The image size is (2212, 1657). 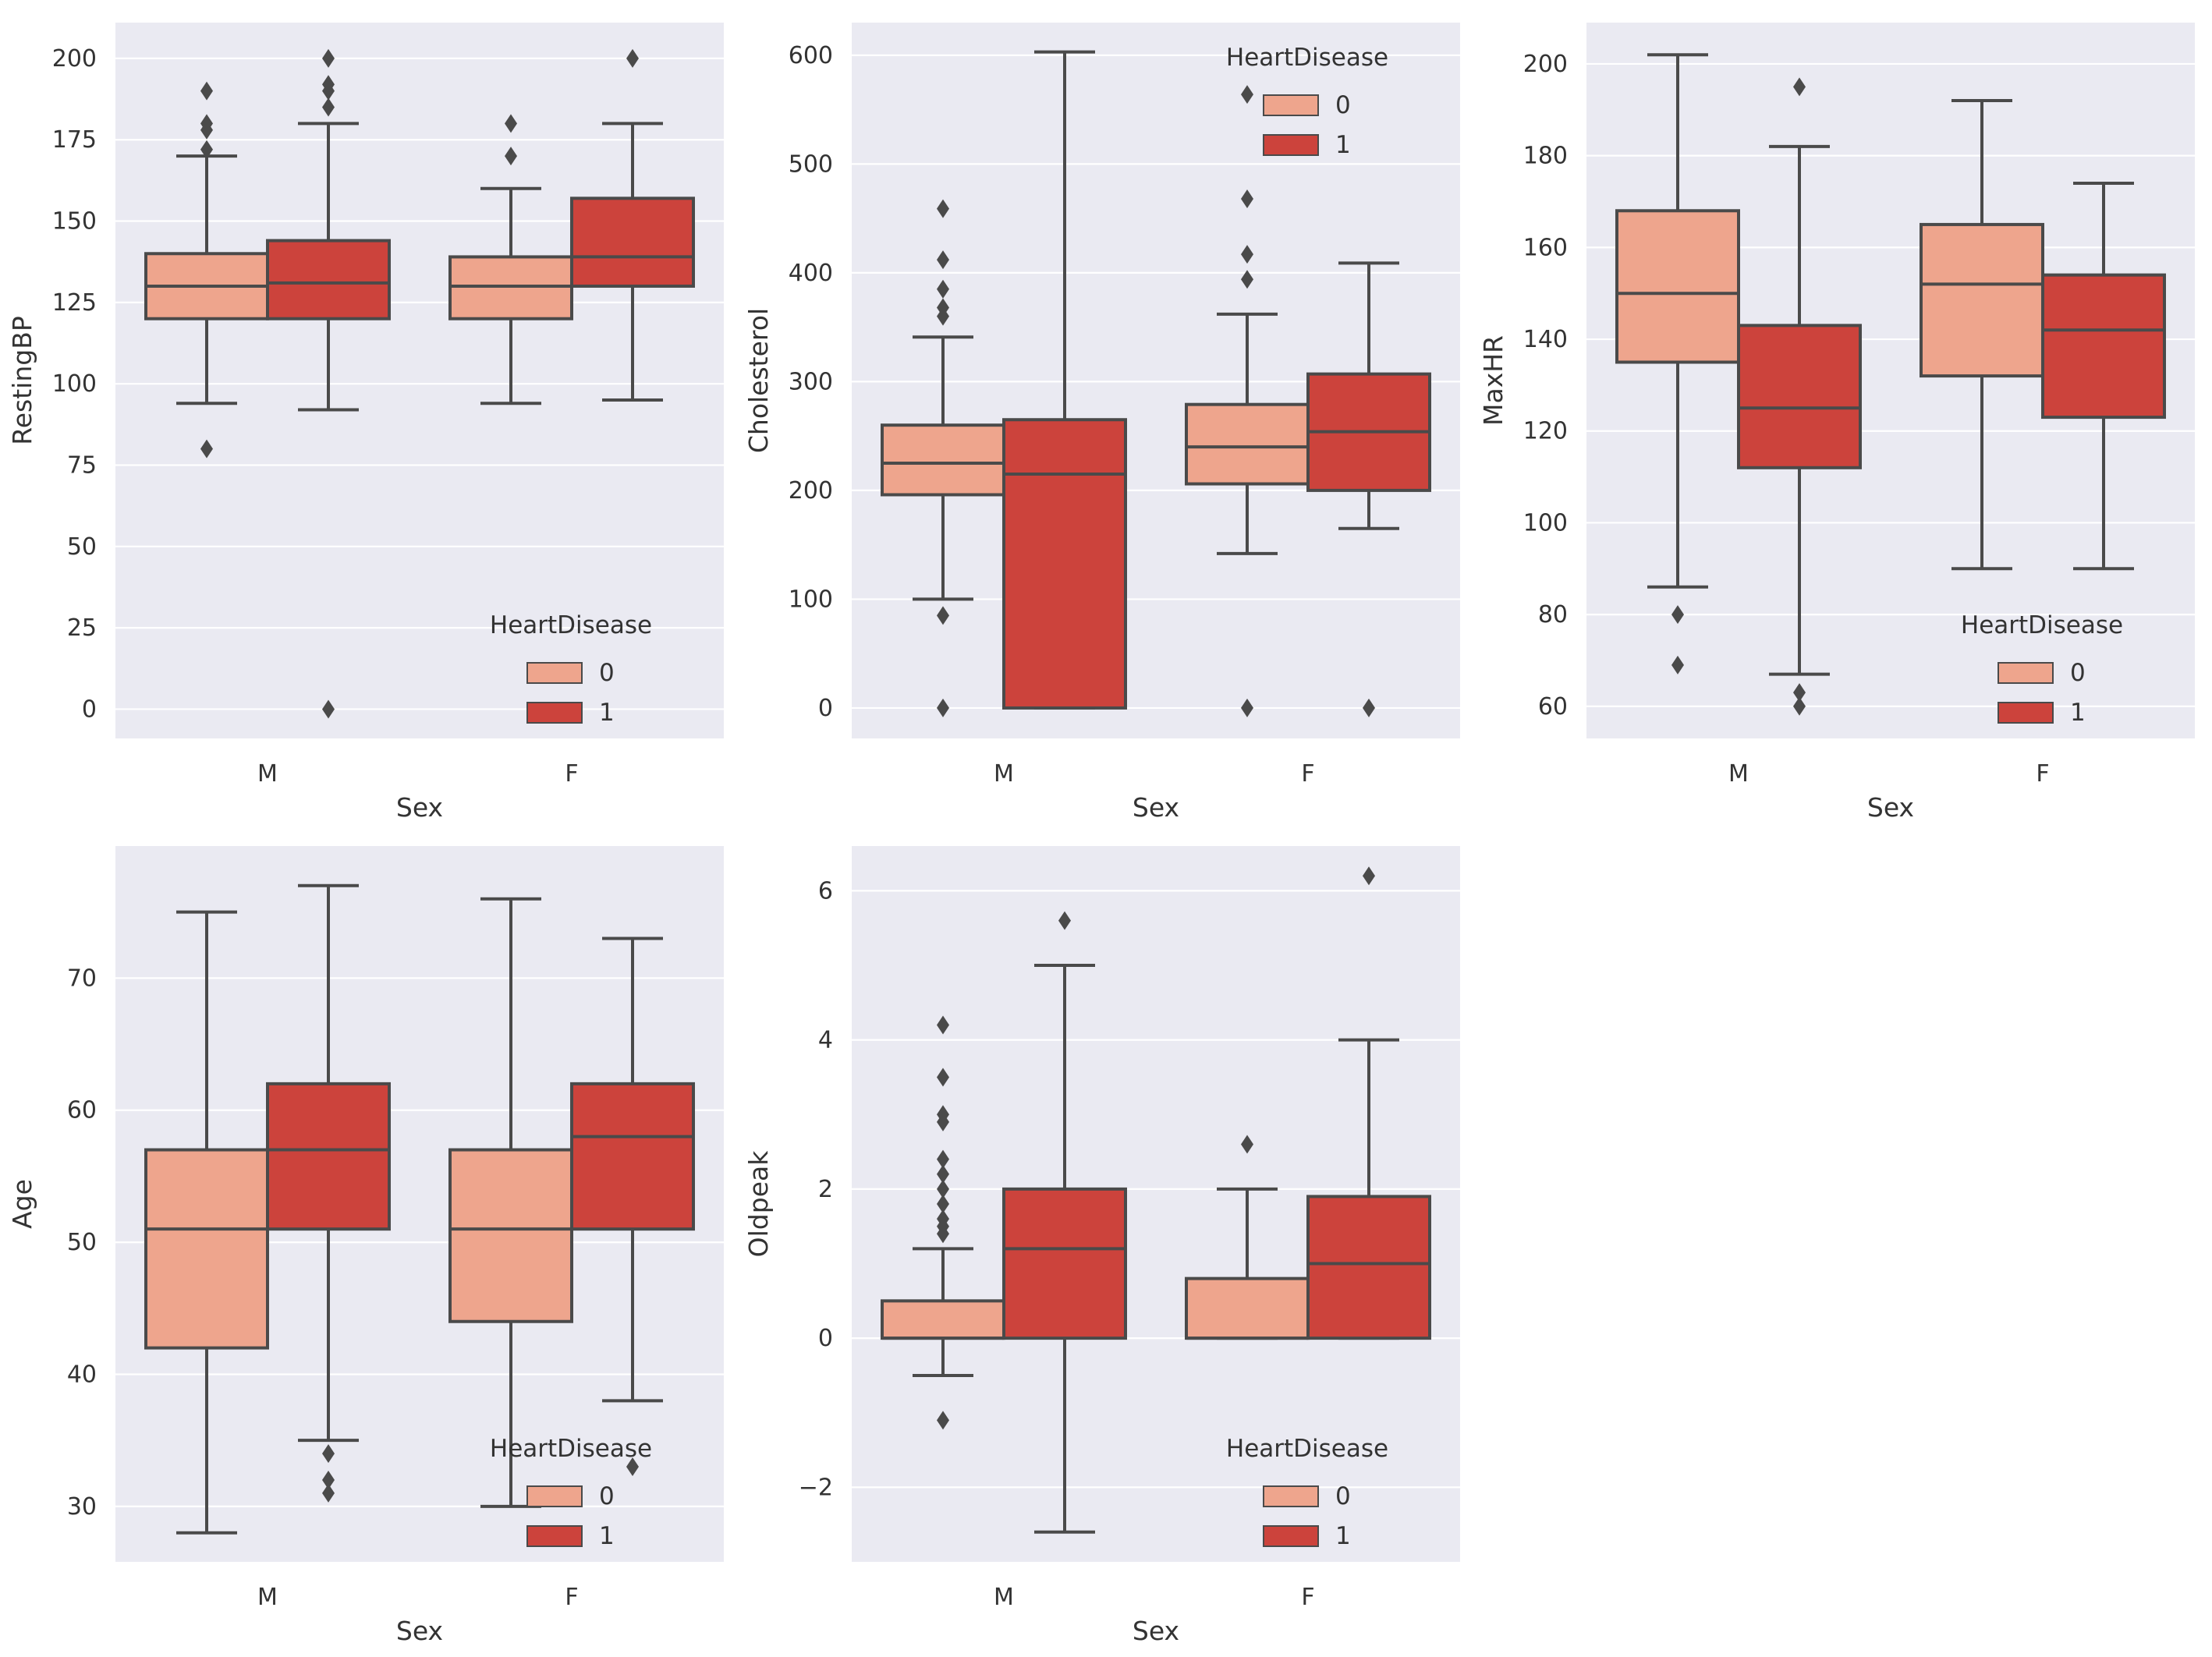 What do you see at coordinates (825, 1189) in the screenshot?
I see `y-tick-label: 2` at bounding box center [825, 1189].